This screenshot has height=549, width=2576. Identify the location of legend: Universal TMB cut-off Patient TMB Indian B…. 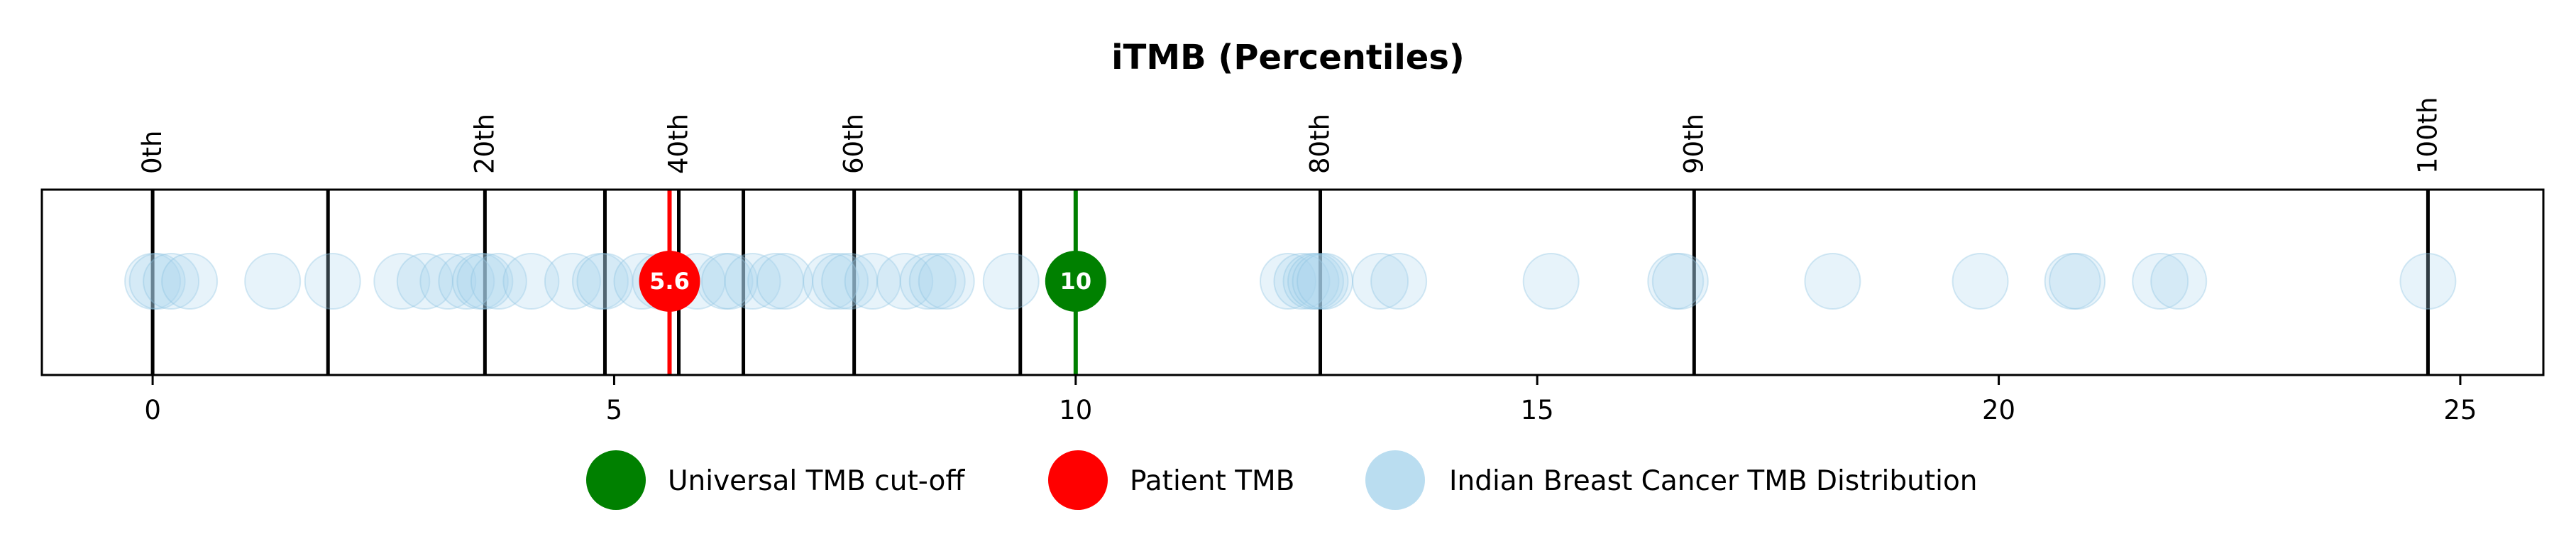
(1282, 480).